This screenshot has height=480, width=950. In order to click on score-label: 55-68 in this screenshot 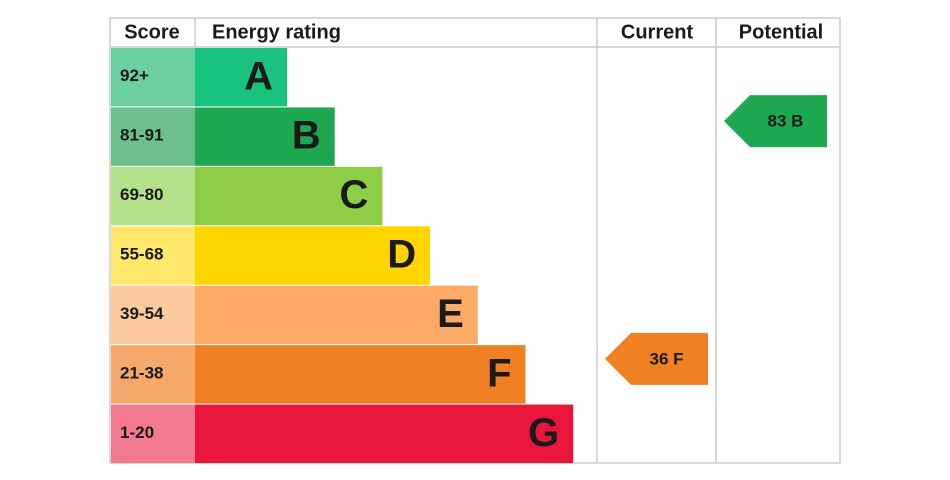, I will do `click(141, 253)`.